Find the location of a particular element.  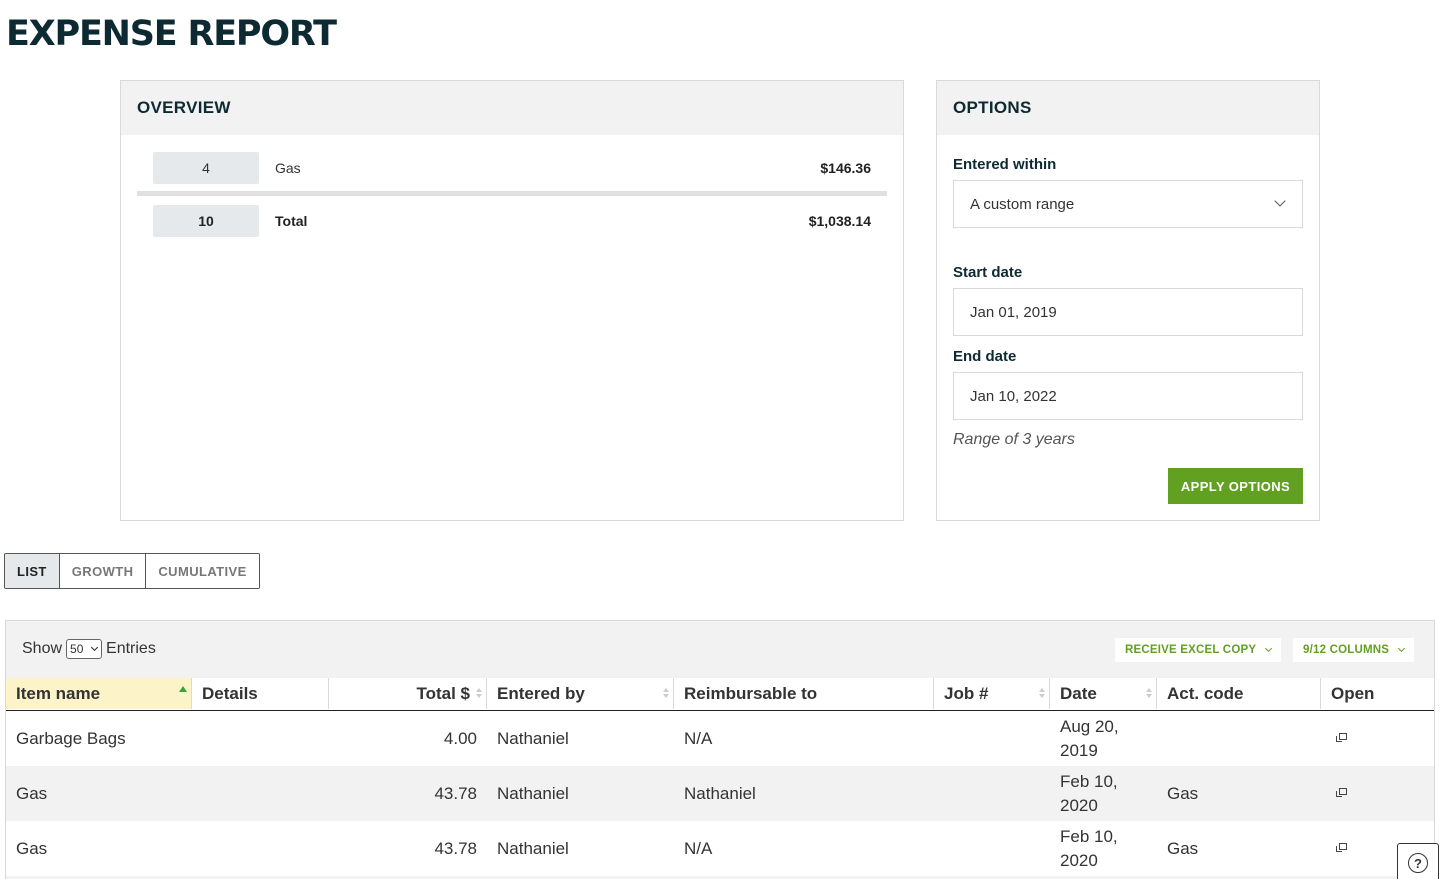

cell-reimbursable-to: Nathaniel is located at coordinates (720, 793).